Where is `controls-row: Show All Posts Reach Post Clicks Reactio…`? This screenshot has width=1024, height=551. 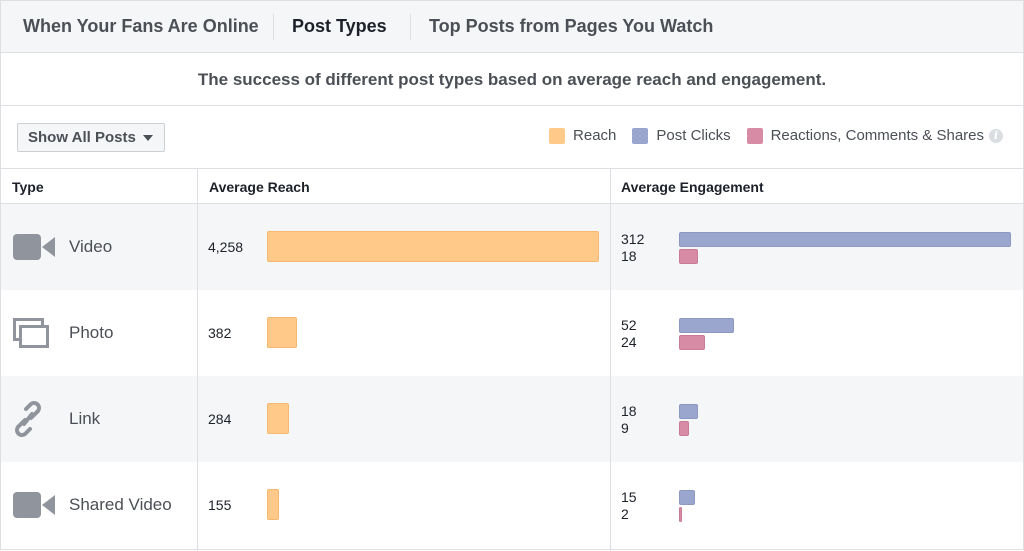 controls-row: Show All Posts Reach Post Clicks Reactio… is located at coordinates (512, 137).